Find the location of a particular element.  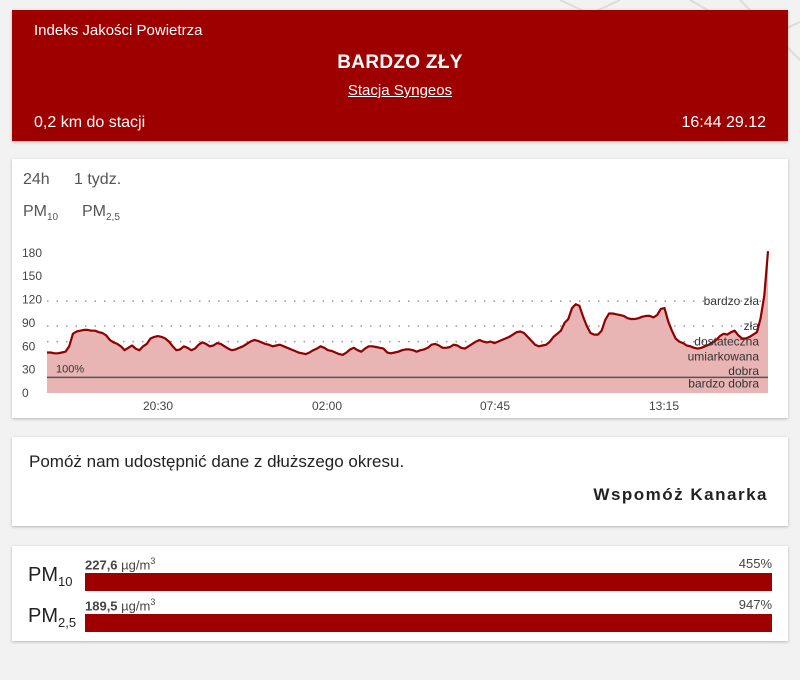

pm25-value: 189,5 µg/m3 is located at coordinates (120, 605).